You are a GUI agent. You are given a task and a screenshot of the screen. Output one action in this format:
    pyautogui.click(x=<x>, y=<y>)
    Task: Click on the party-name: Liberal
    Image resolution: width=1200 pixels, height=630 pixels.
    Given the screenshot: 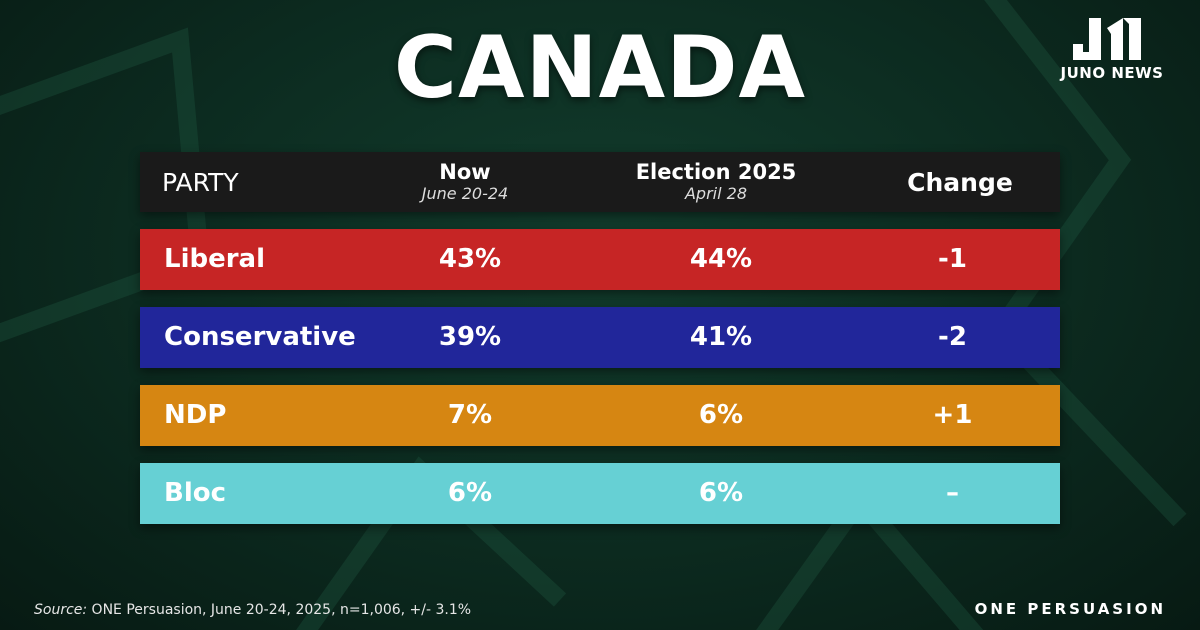 What is the action you would take?
    pyautogui.click(x=215, y=259)
    